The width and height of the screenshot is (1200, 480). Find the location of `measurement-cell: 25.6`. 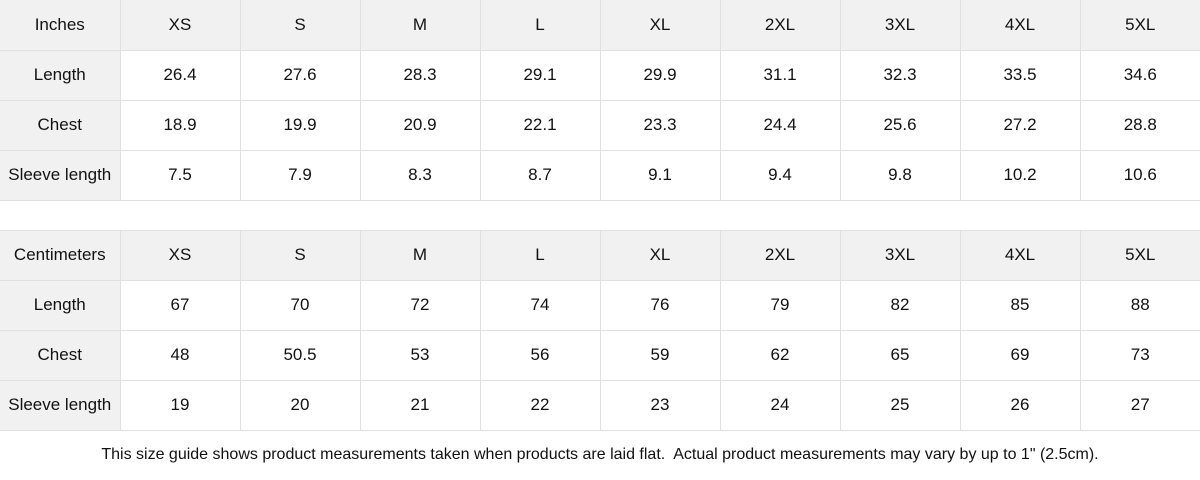

measurement-cell: 25.6 is located at coordinates (900, 125).